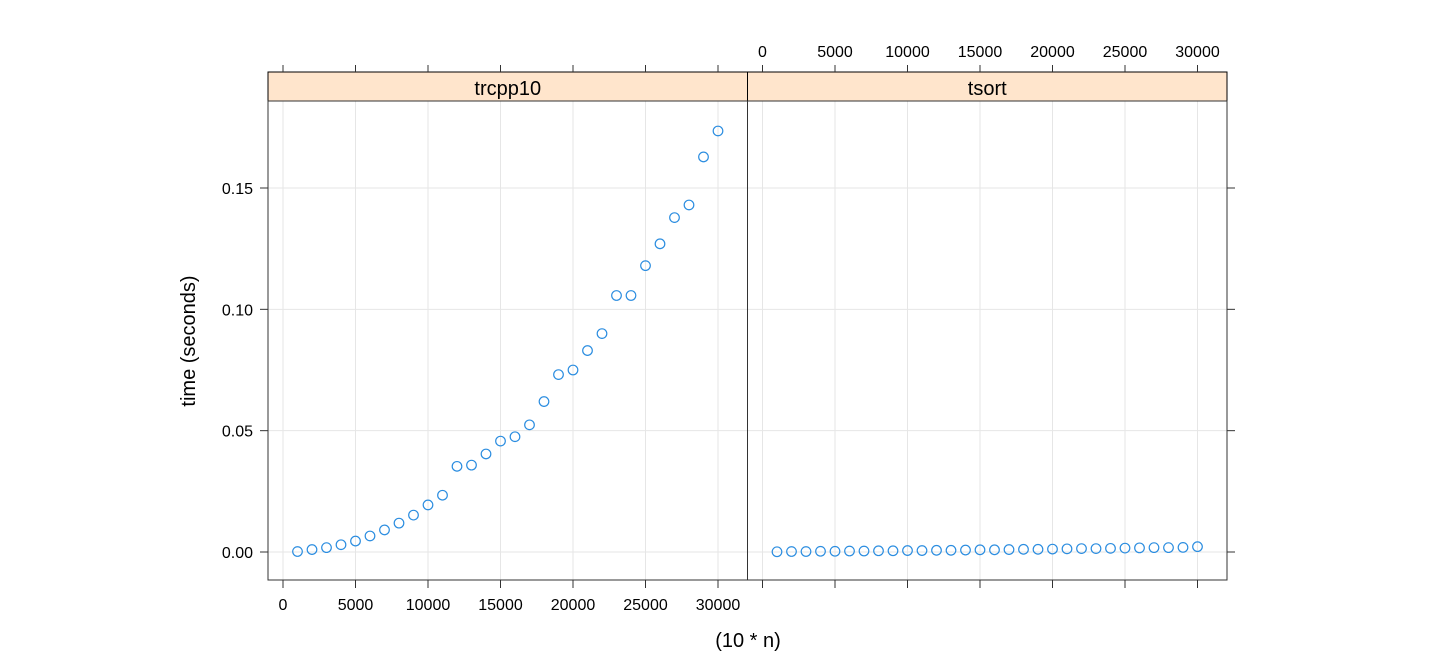 The image size is (1440, 672). I want to click on x-axis-label: (10 * n), so click(748, 641).